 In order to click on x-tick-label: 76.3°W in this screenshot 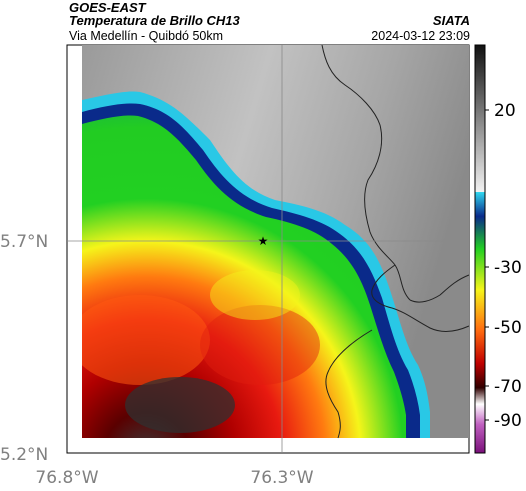, I will do `click(281, 478)`.